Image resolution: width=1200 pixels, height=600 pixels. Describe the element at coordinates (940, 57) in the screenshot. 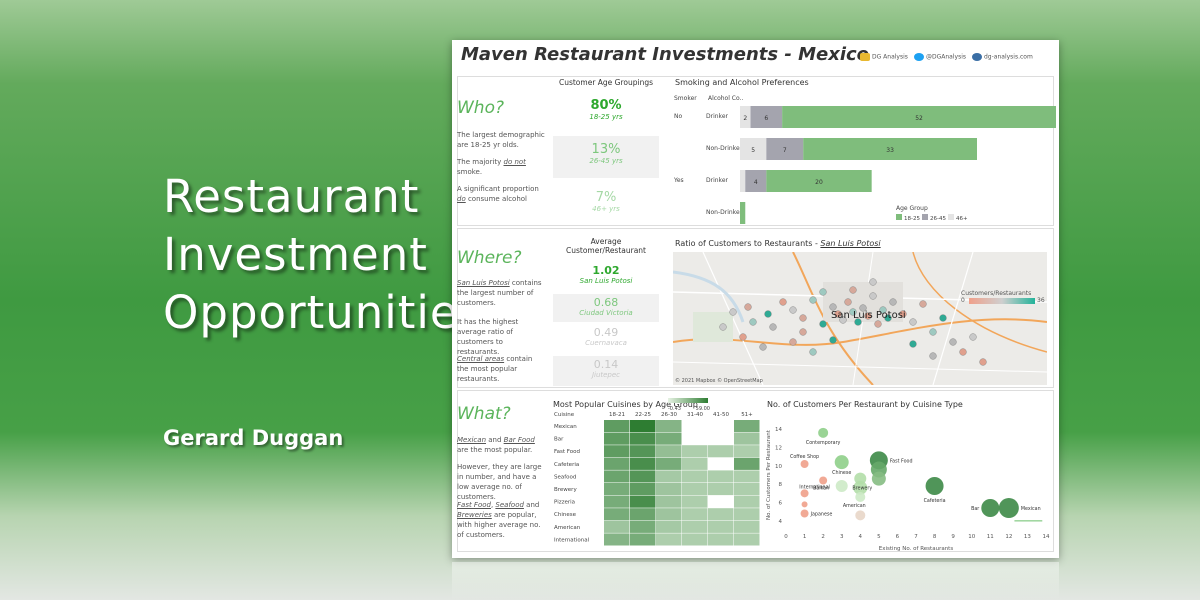

I see `brand-twitter: @DGAnalysis` at that location.